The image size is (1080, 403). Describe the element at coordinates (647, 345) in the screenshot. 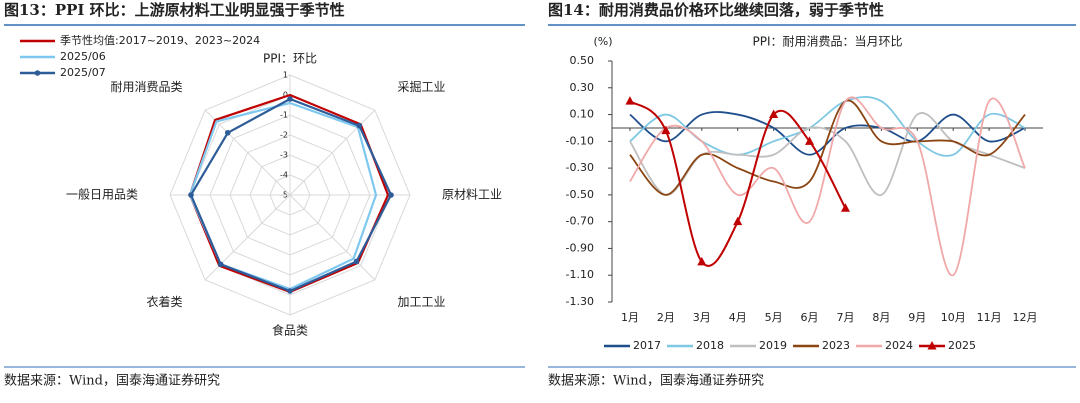

I see `legend-label: 2017` at that location.